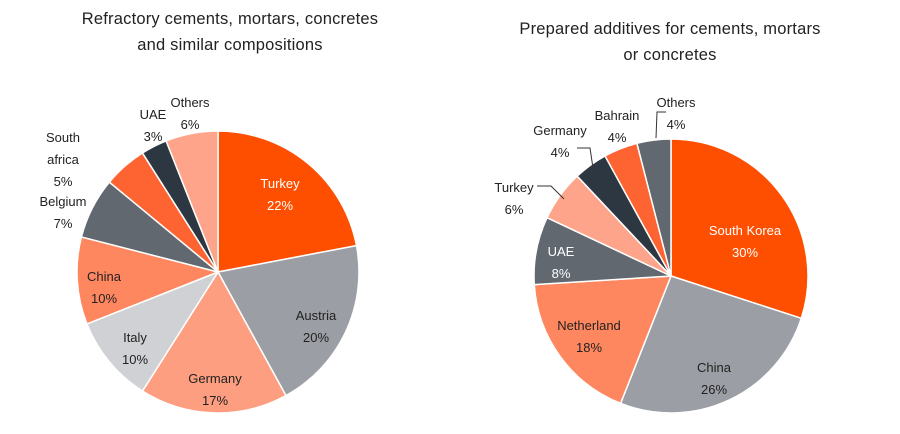 This screenshot has height=434, width=900. What do you see at coordinates (63, 159) in the screenshot?
I see `slice-label-south-africa: africa` at bounding box center [63, 159].